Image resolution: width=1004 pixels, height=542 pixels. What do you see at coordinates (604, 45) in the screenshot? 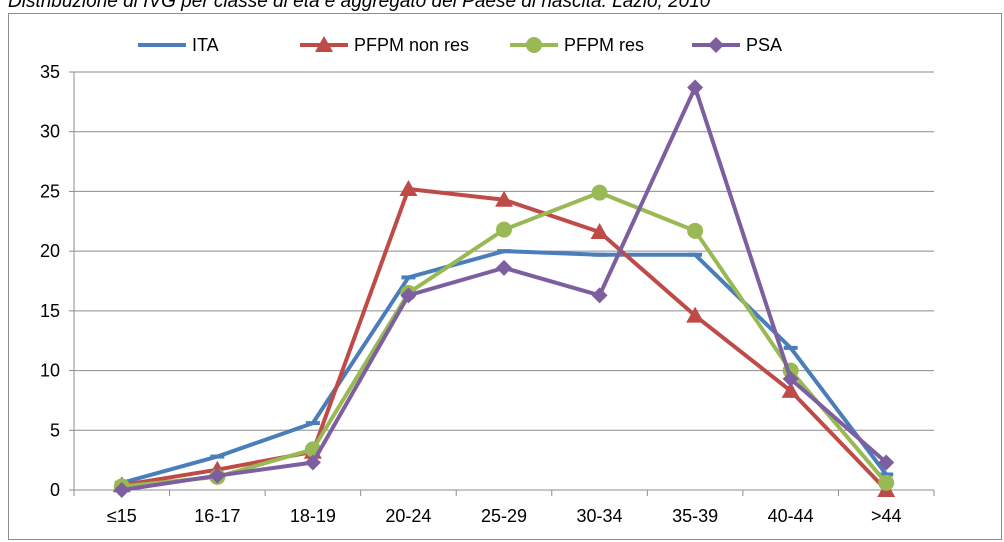
I see `legend-label: PFPM res` at bounding box center [604, 45].